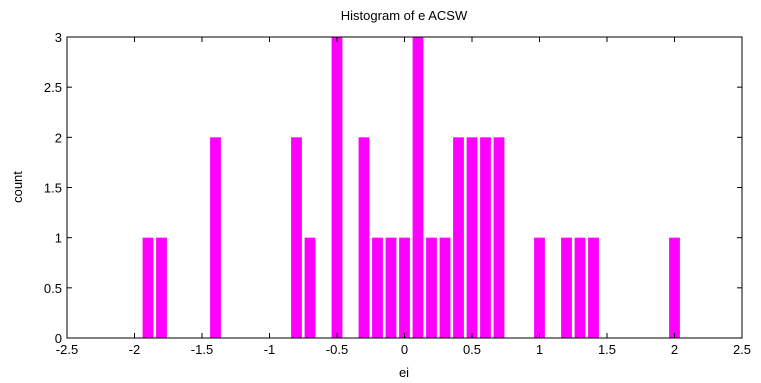 This screenshot has height=383, width=761. I want to click on y-tick-label: 0.5, so click(53, 288).